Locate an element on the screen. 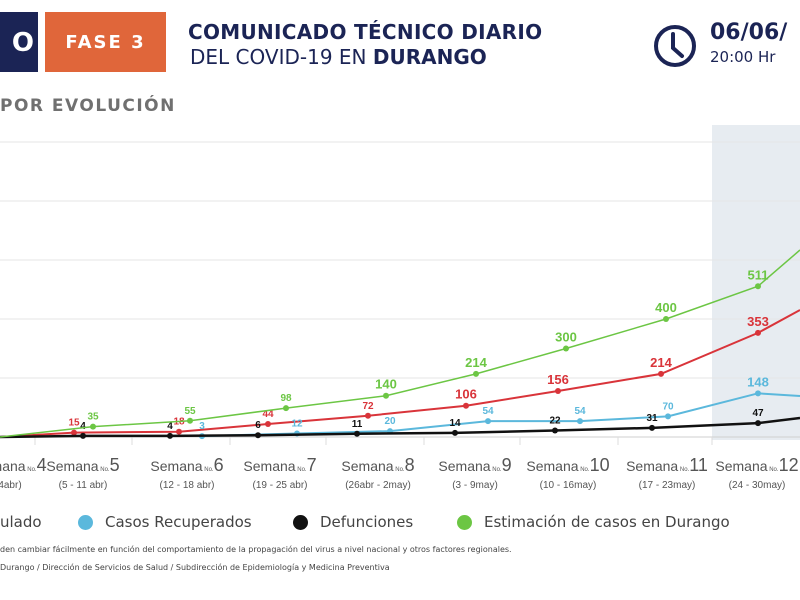  chart-subtitle: POR EVOLUCIÓN is located at coordinates (88, 106).